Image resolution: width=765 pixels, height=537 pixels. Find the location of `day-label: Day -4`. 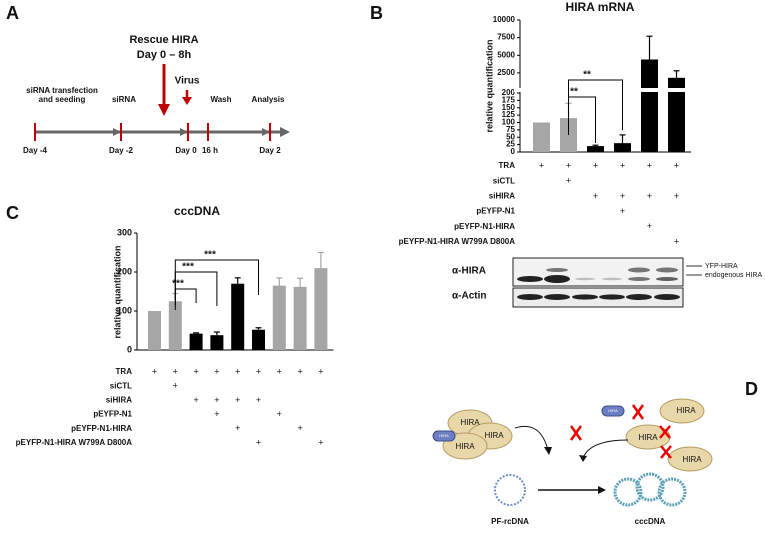

day-label: Day -4 is located at coordinates (35, 150).